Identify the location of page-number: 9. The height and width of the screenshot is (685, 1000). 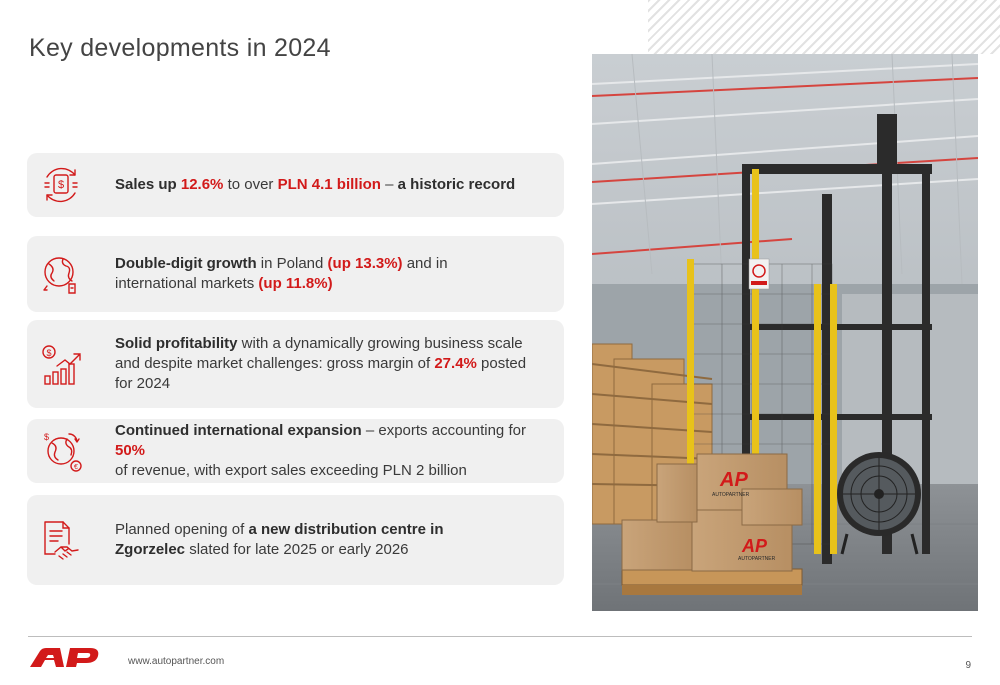
(968, 665).